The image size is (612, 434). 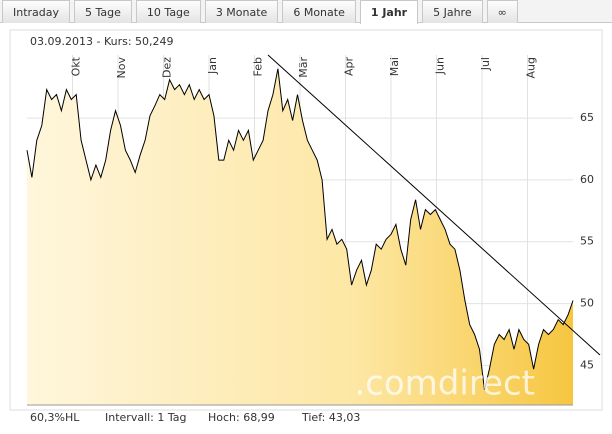 What do you see at coordinates (502, 11) in the screenshot?
I see `tab: ∞` at bounding box center [502, 11].